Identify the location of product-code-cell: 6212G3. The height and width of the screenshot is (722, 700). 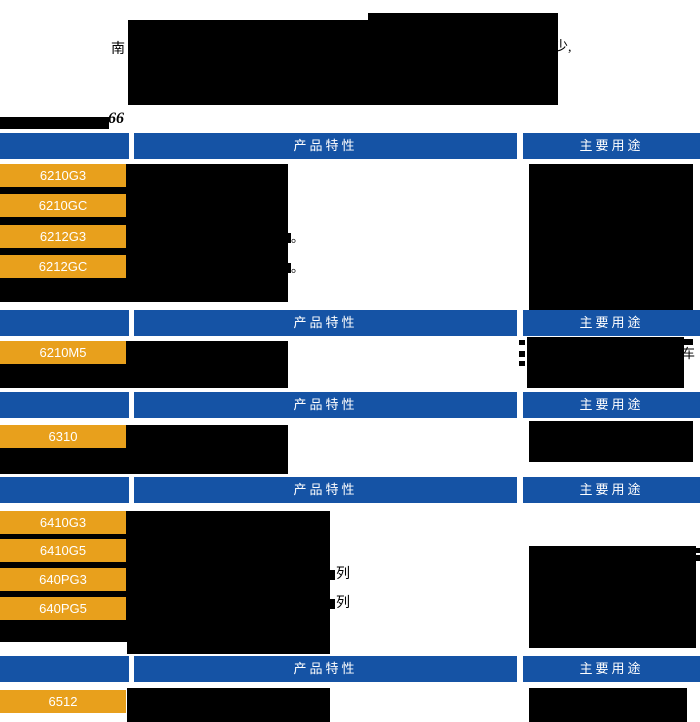
(63, 236).